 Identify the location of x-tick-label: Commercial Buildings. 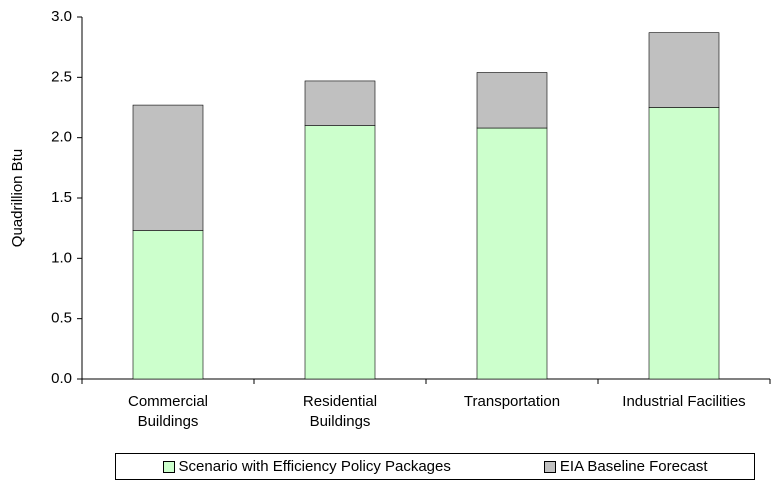
(167, 411).